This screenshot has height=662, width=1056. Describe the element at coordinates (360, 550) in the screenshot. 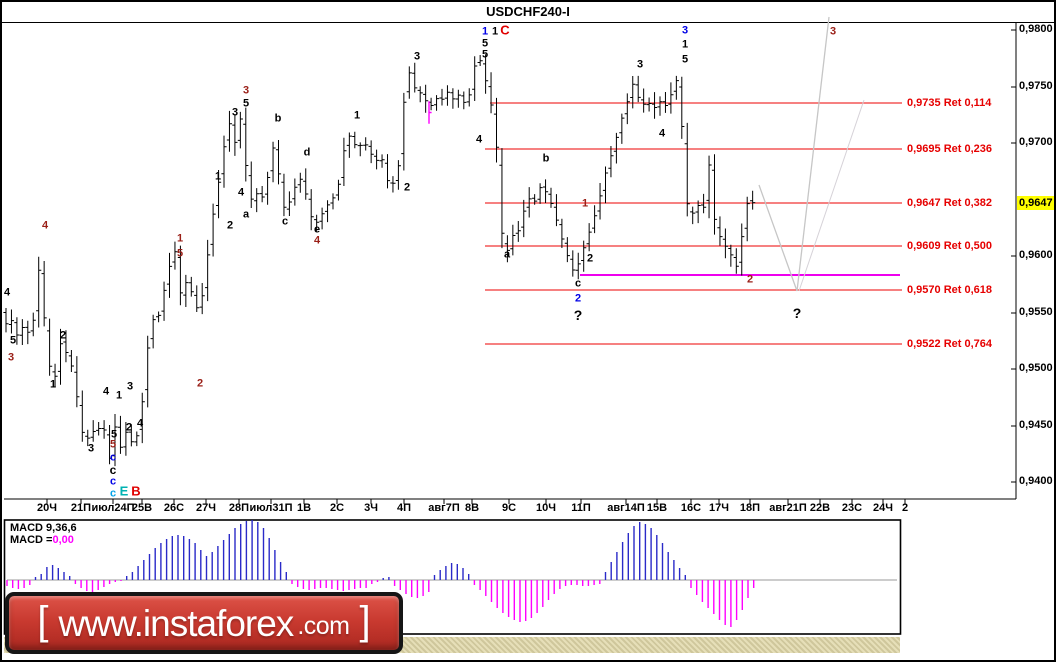

I see `macd-histogram-positive` at that location.